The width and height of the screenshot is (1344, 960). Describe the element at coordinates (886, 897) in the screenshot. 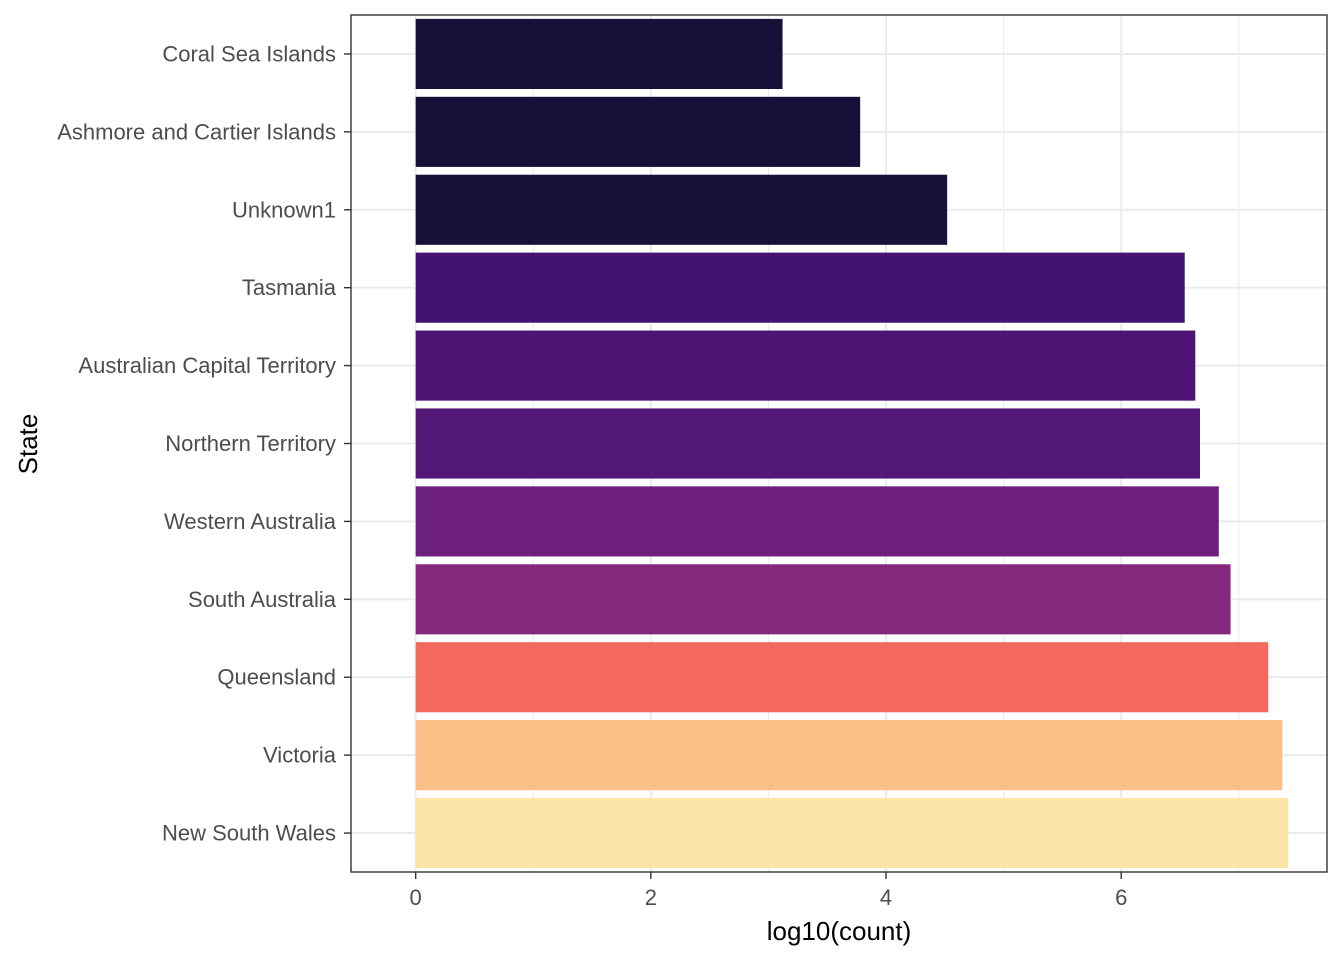

I see `x-tick-label: 4` at that location.